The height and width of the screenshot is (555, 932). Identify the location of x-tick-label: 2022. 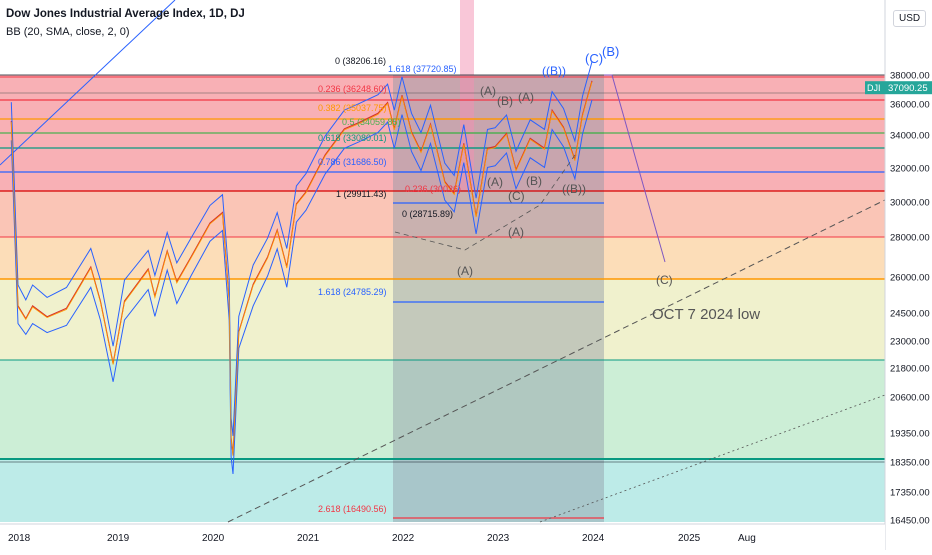
(403, 538).